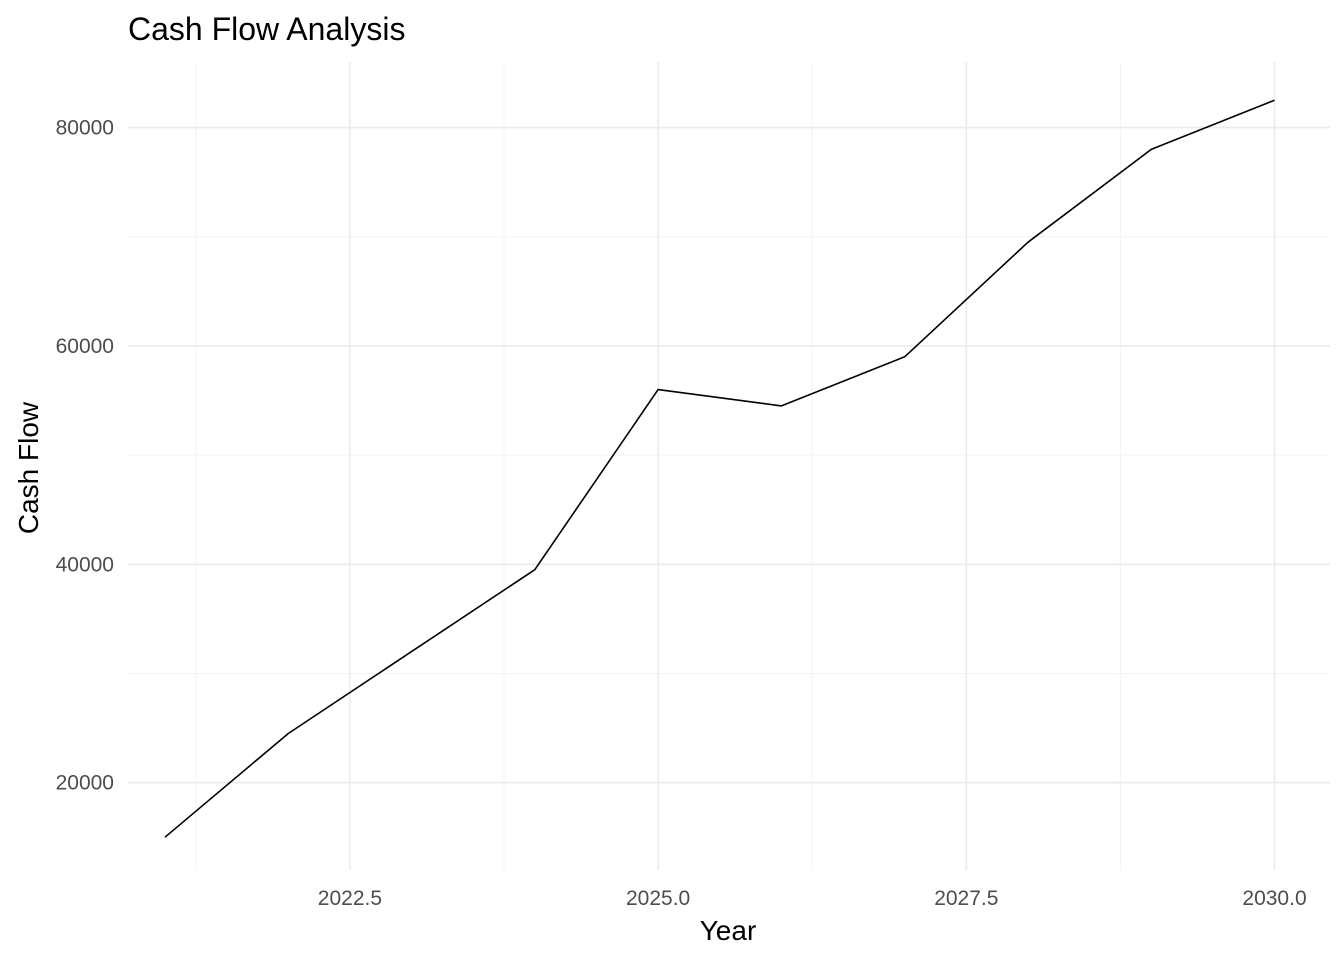 Image resolution: width=1344 pixels, height=965 pixels. Describe the element at coordinates (85, 346) in the screenshot. I see `y-tick-label: 60000` at that location.